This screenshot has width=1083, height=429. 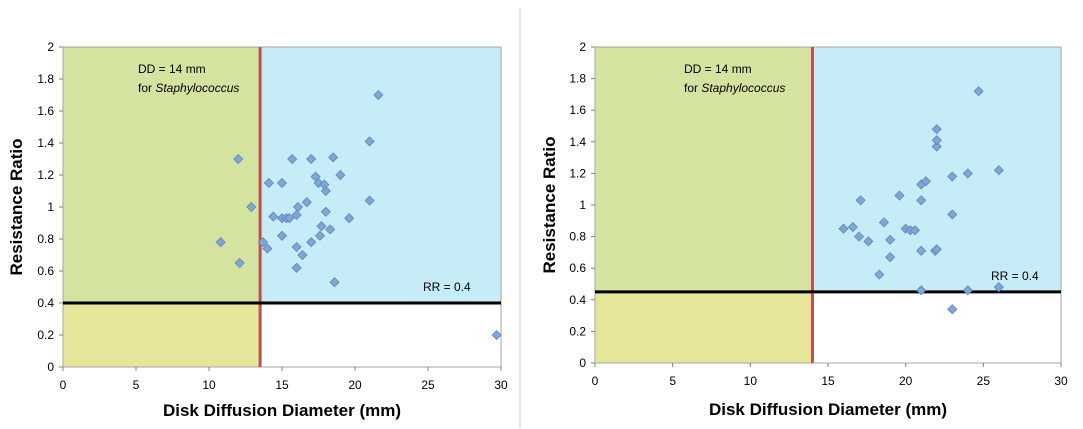 What do you see at coordinates (45, 143) in the screenshot?
I see `y-tick-label: 1.4` at bounding box center [45, 143].